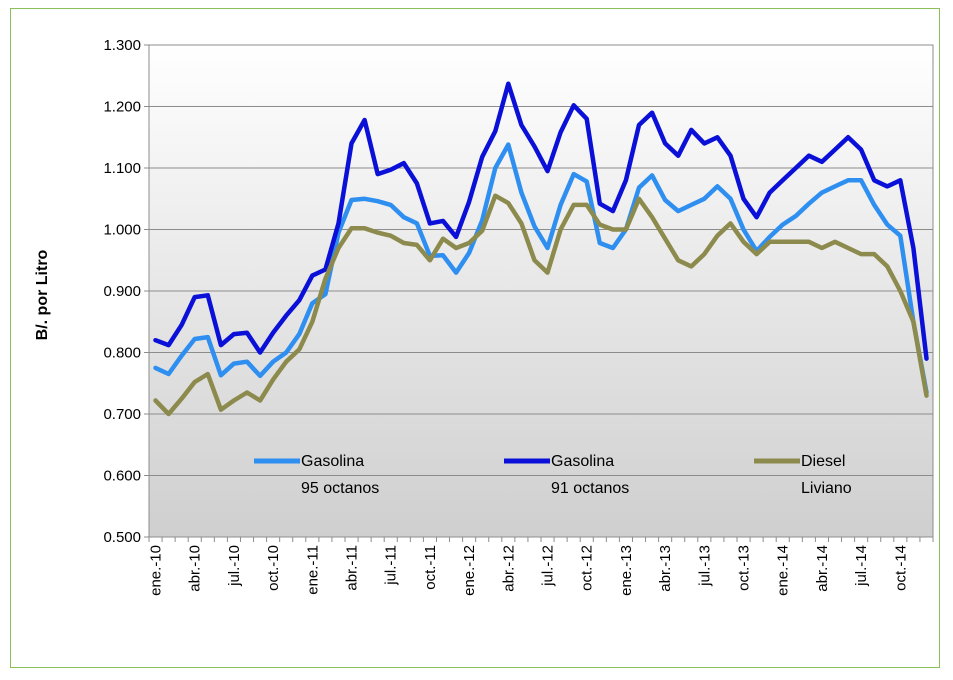  Describe the element at coordinates (312, 570) in the screenshot. I see `x-tick-label: ene.-11` at that location.